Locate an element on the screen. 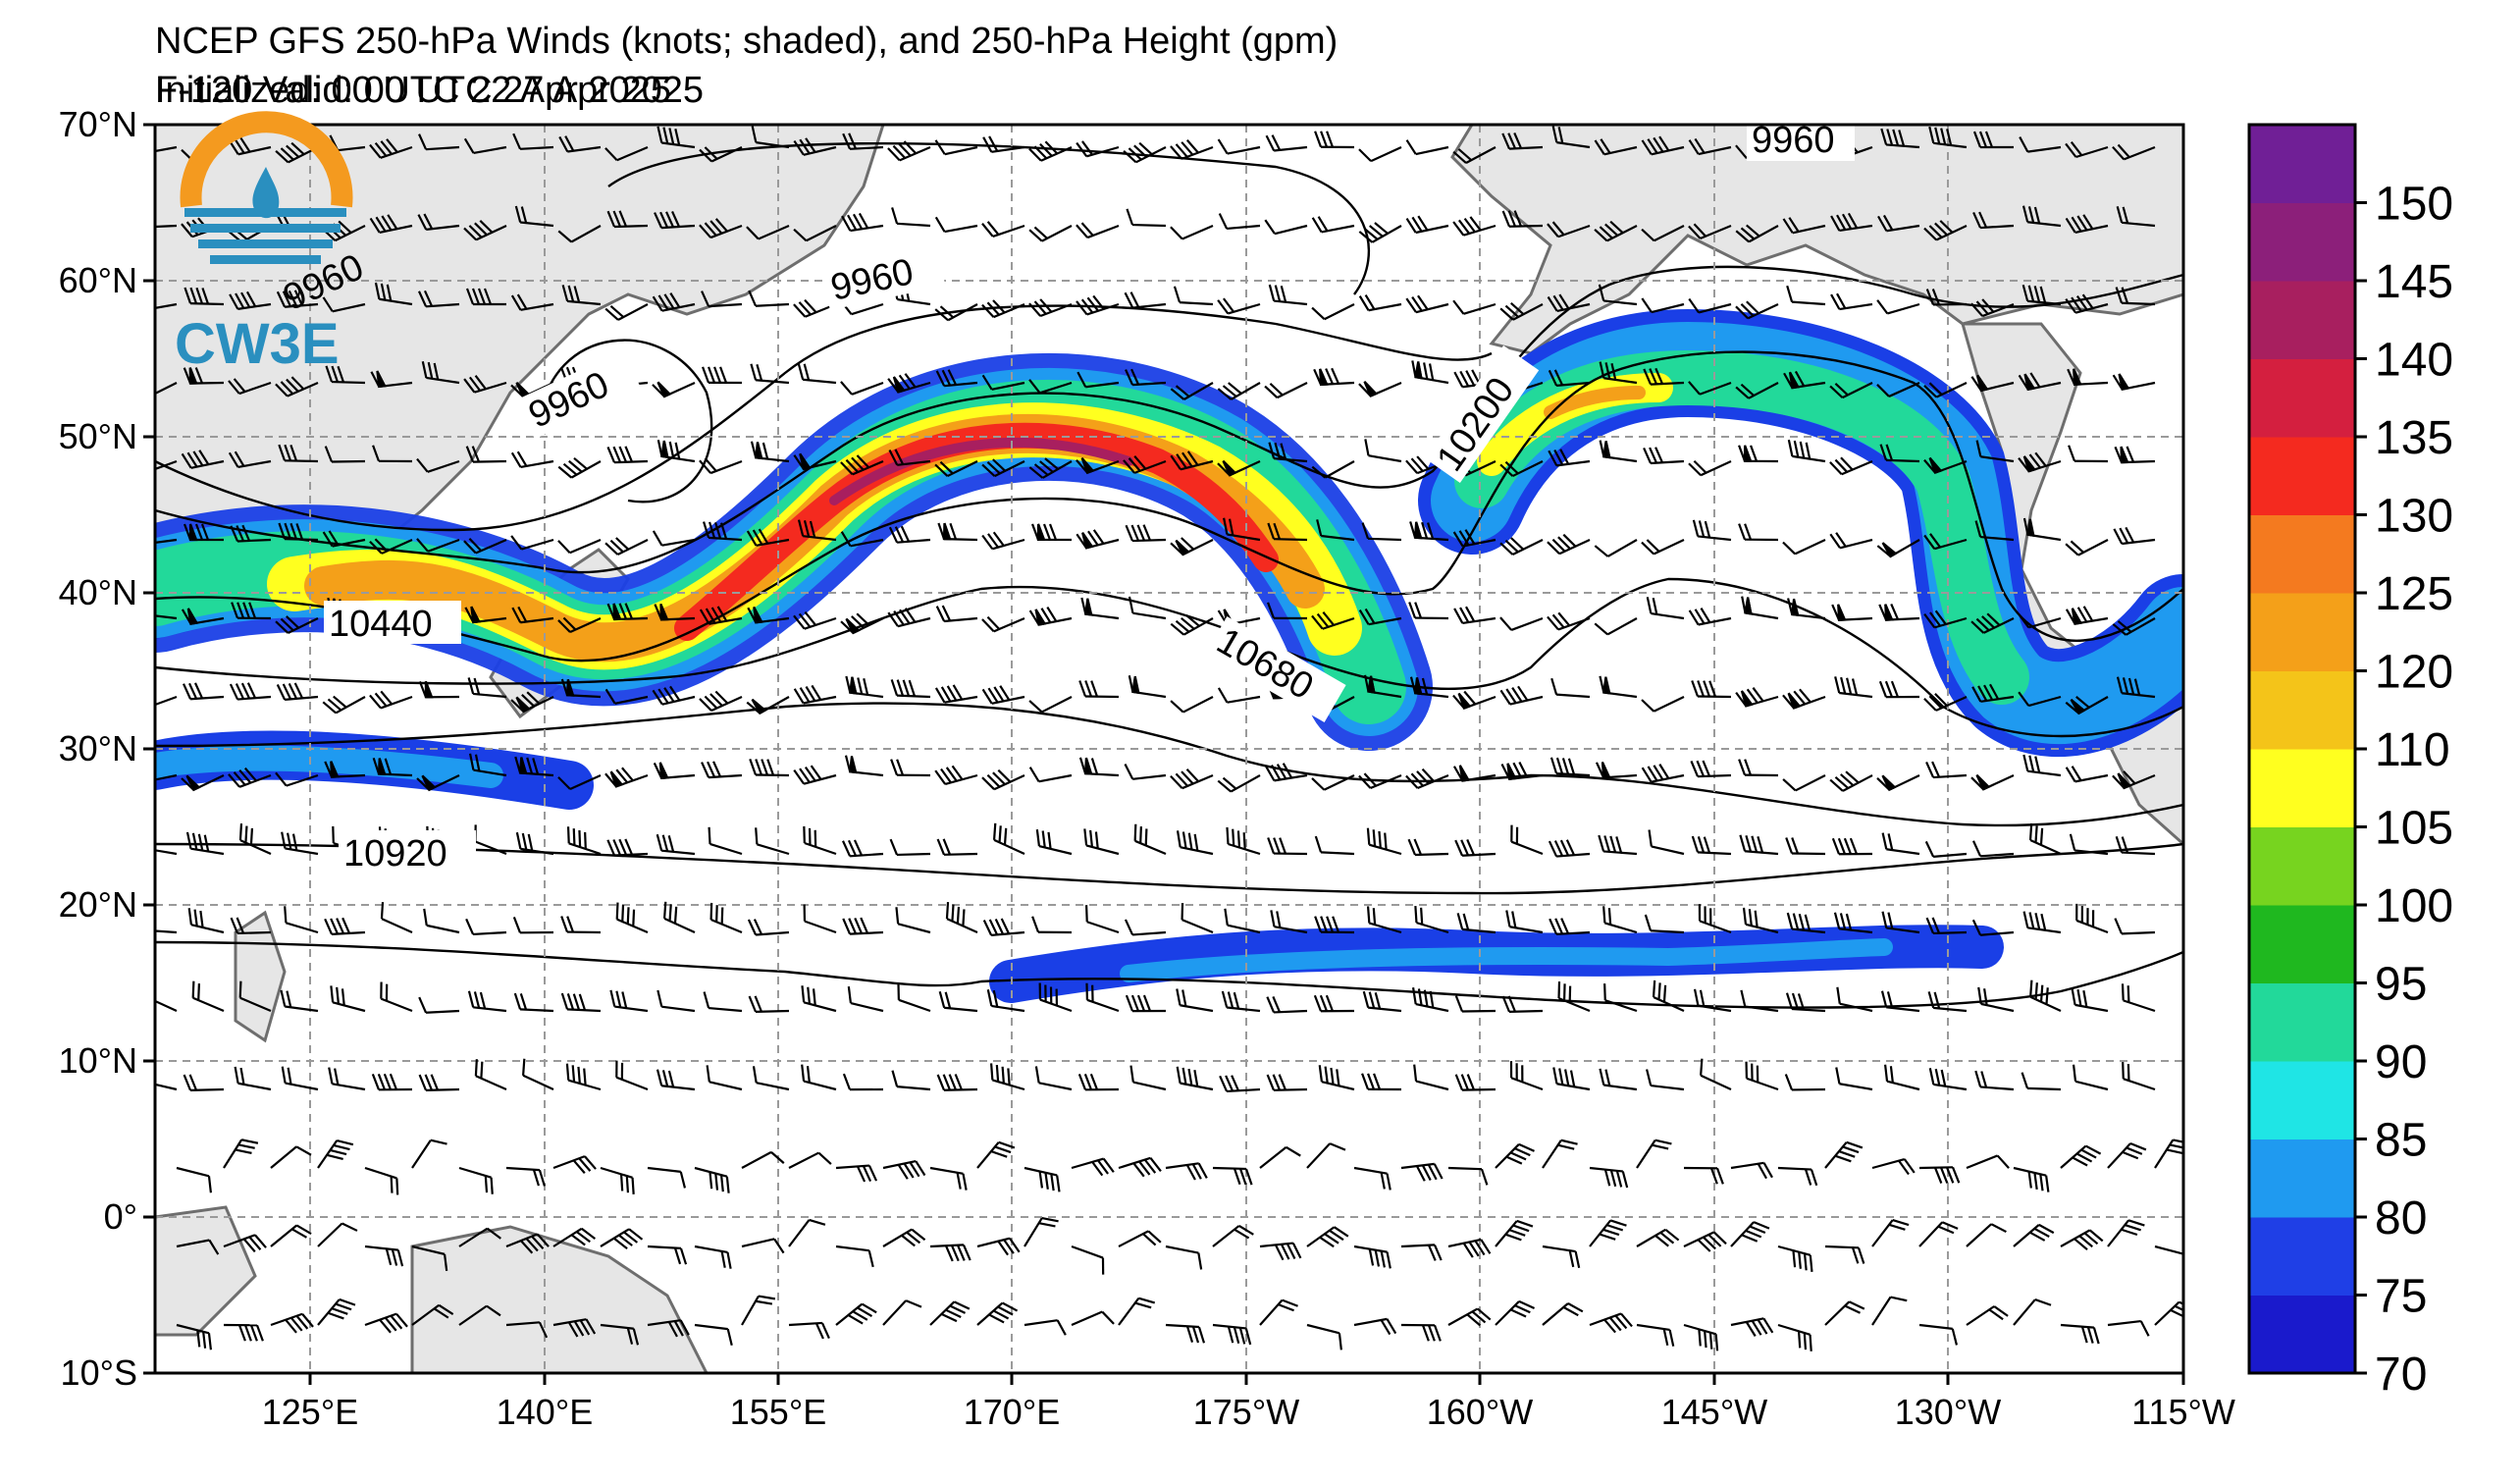 The image size is (2520, 1483). colorbar-tick-label: 90 is located at coordinates (2401, 1062).